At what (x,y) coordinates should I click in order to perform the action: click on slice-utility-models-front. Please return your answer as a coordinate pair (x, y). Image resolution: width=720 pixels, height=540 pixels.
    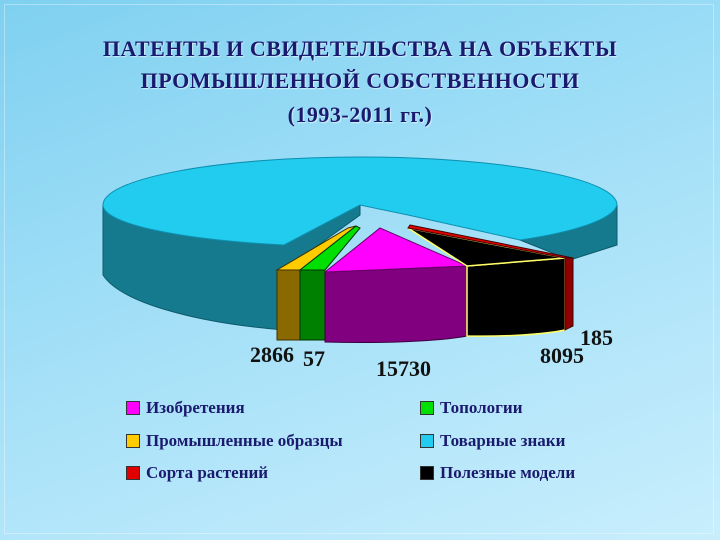
    Looking at the image, I should click on (516, 297).